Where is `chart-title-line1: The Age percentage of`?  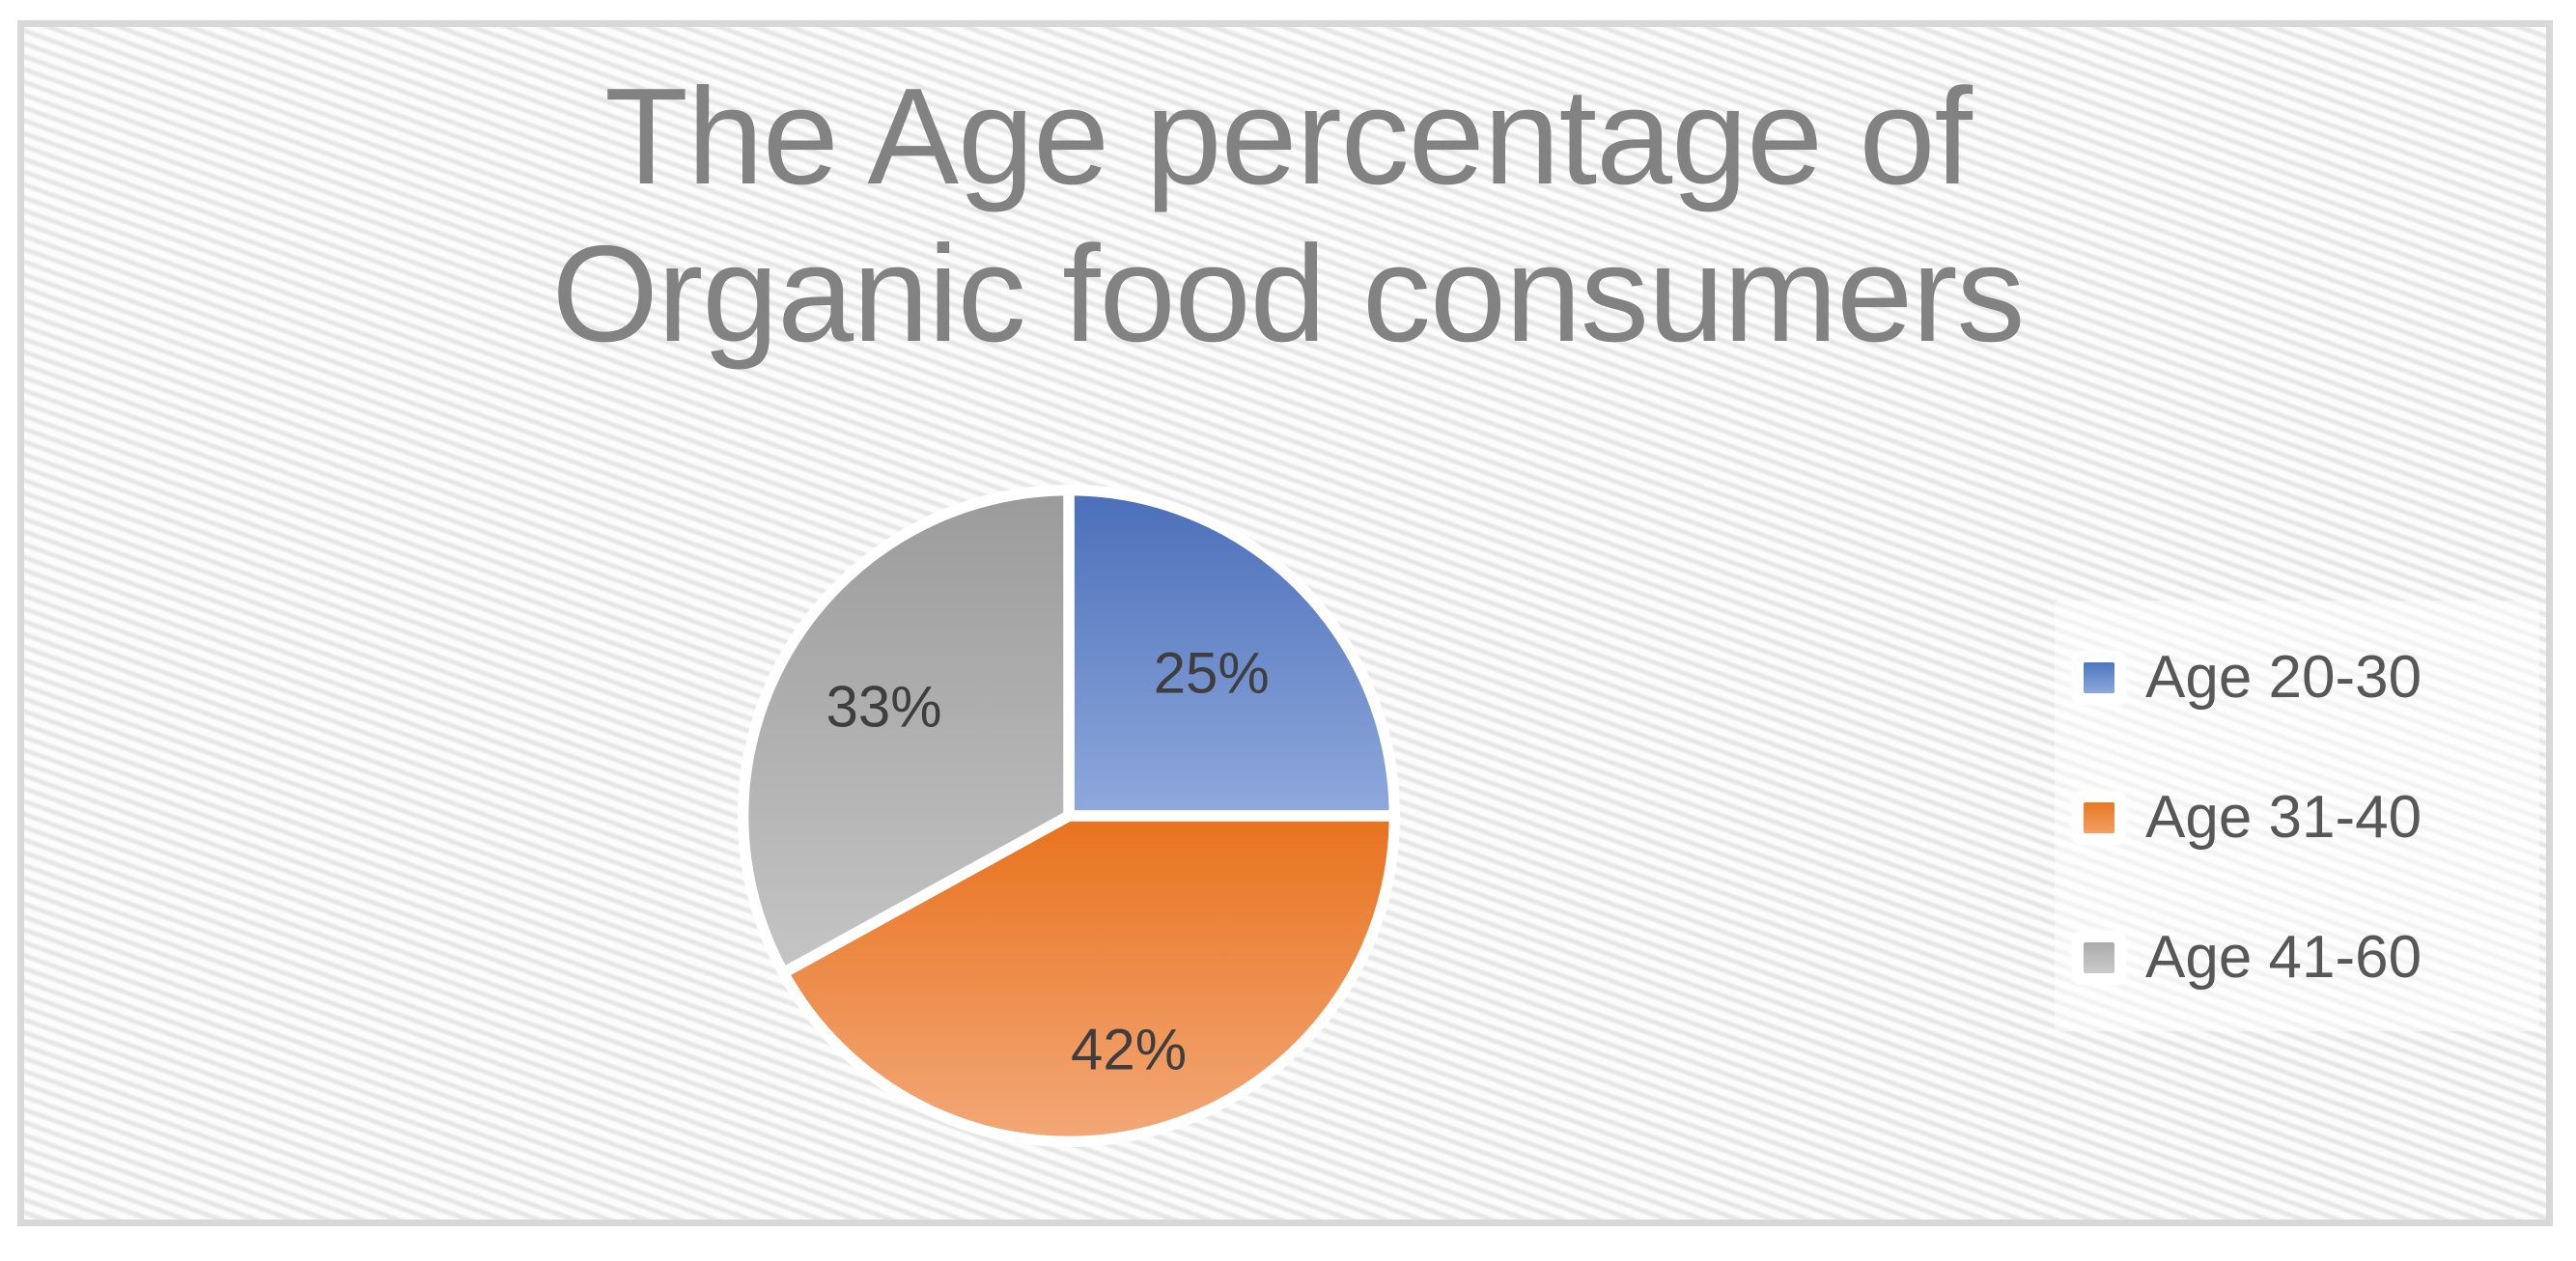
chart-title-line1: The Age percentage of is located at coordinates (1289, 136).